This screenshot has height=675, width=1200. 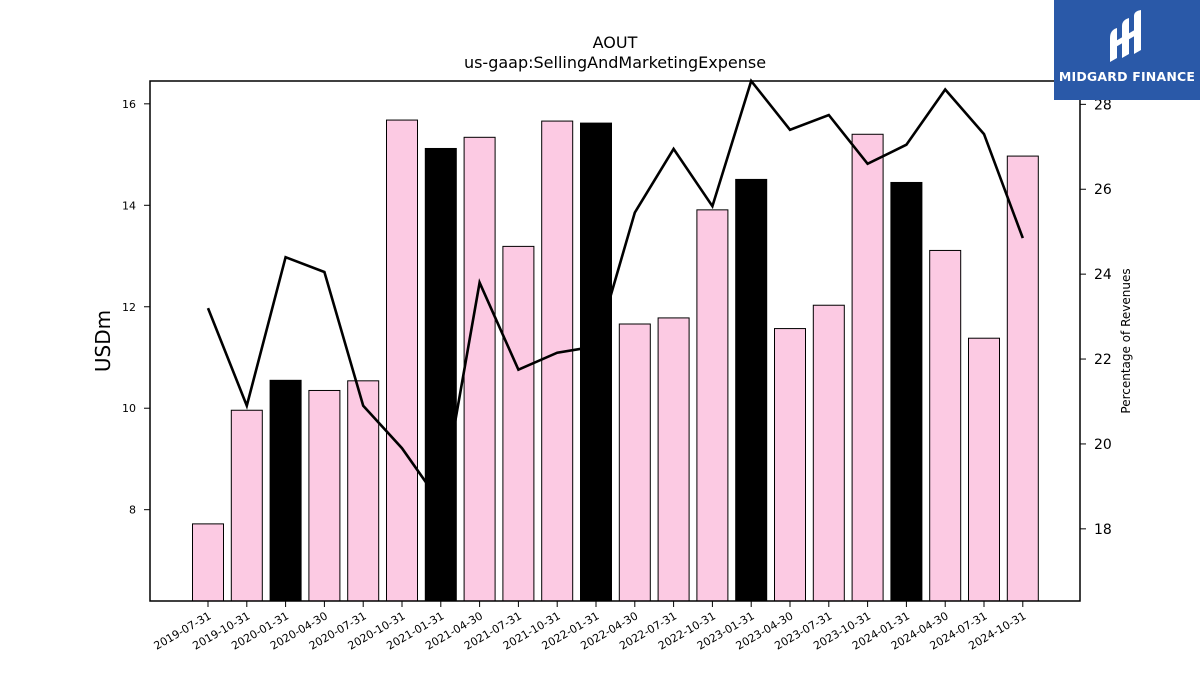 What do you see at coordinates (615, 62) in the screenshot?
I see `chart-subtitle: us-gaap:SellingAndMarketingExpense` at bounding box center [615, 62].